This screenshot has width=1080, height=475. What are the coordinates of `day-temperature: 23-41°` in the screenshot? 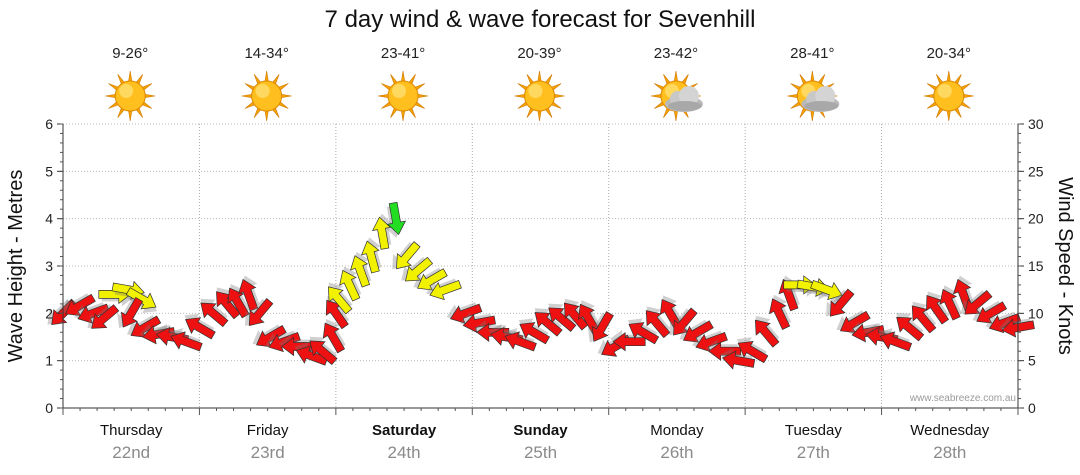 It's located at (403, 53).